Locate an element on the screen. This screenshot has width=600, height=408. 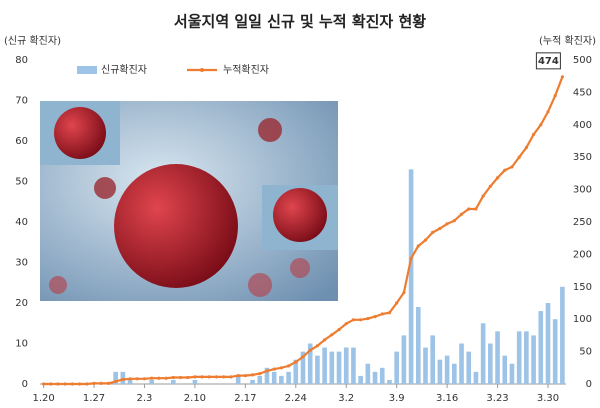
y2-tick-label: 300 is located at coordinates (582, 190).